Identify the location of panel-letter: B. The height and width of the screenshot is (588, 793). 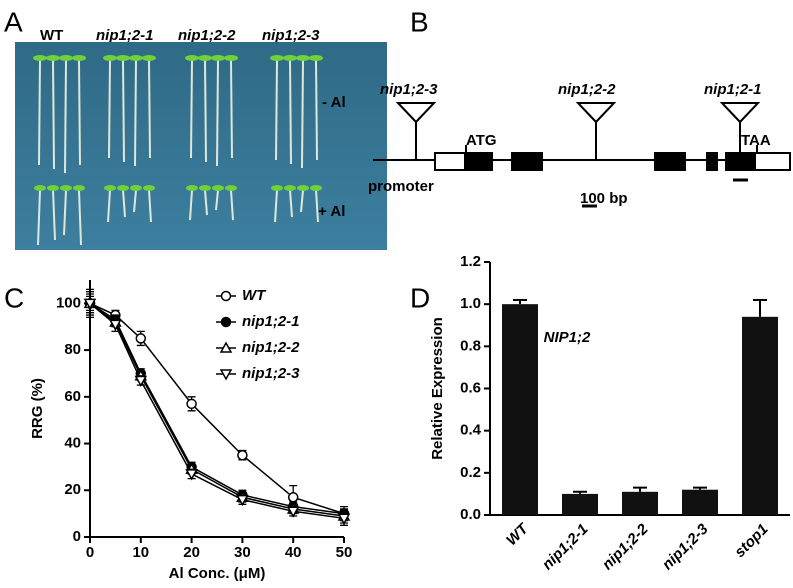
(419, 21).